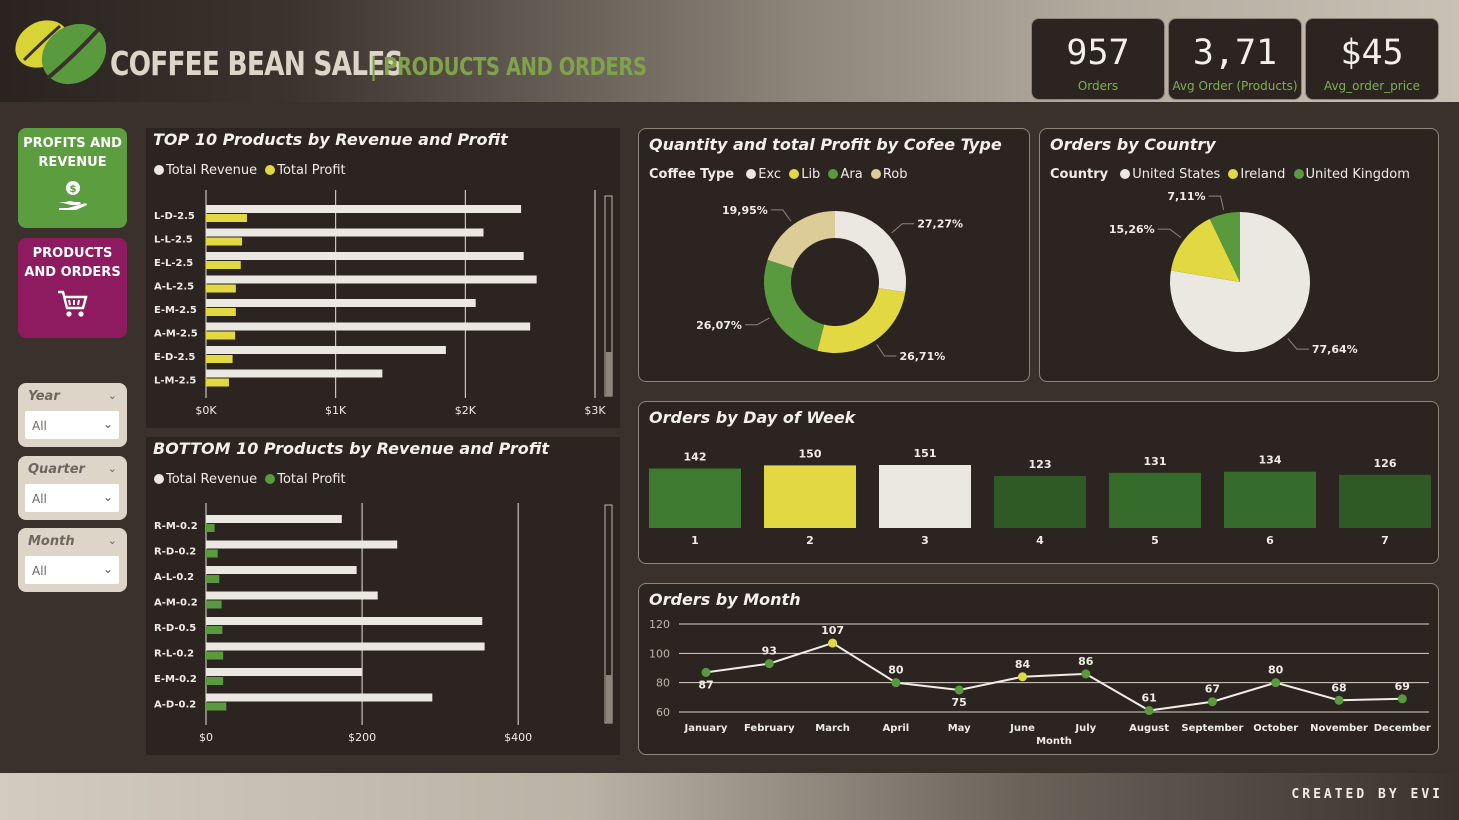  I want to click on year-slicer: Year ⌄ All ⌄, so click(72, 415).